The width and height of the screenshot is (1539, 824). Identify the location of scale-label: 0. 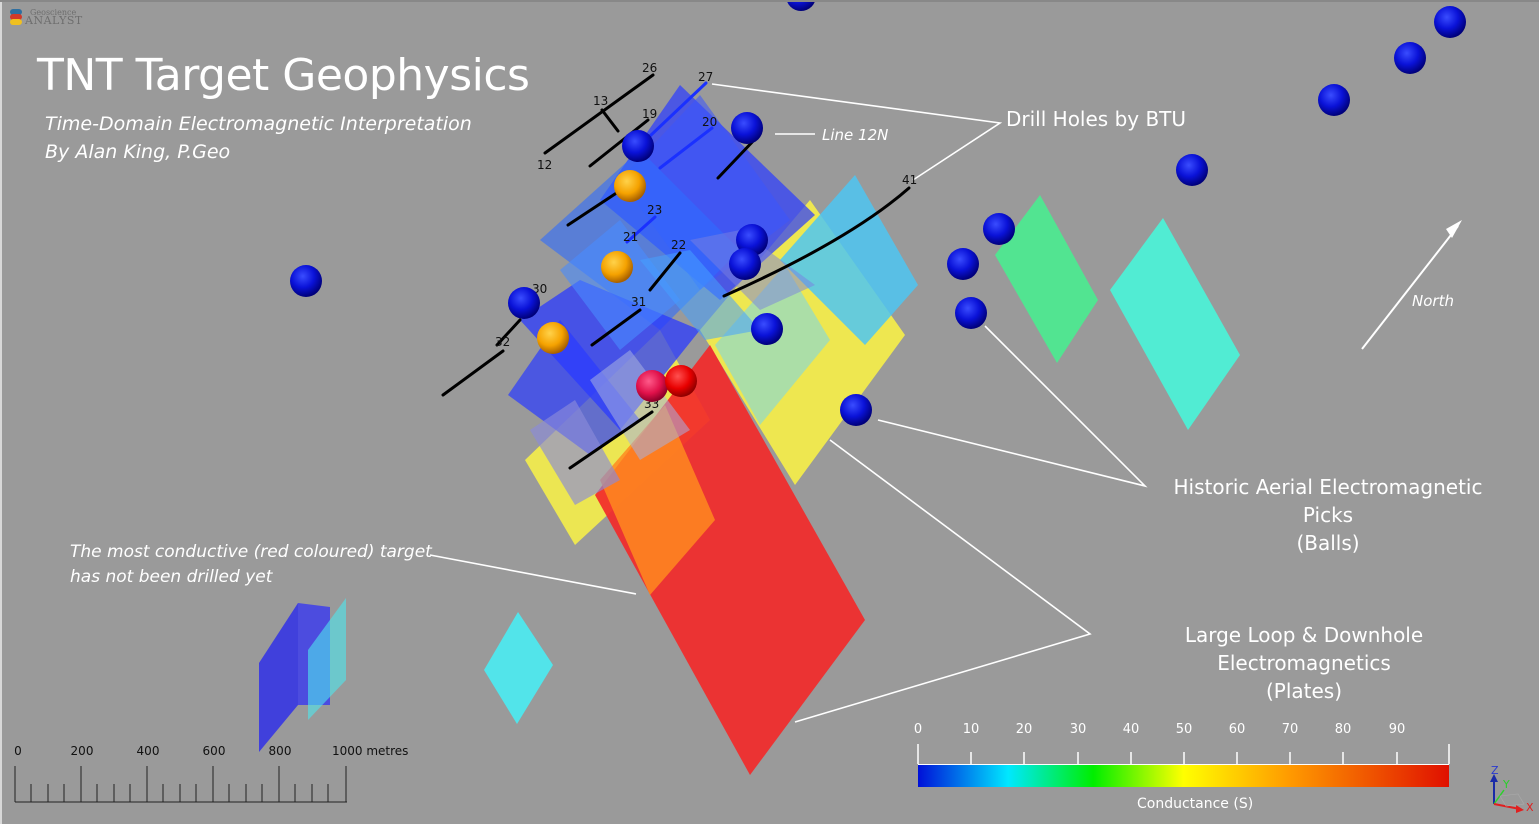
(18, 751).